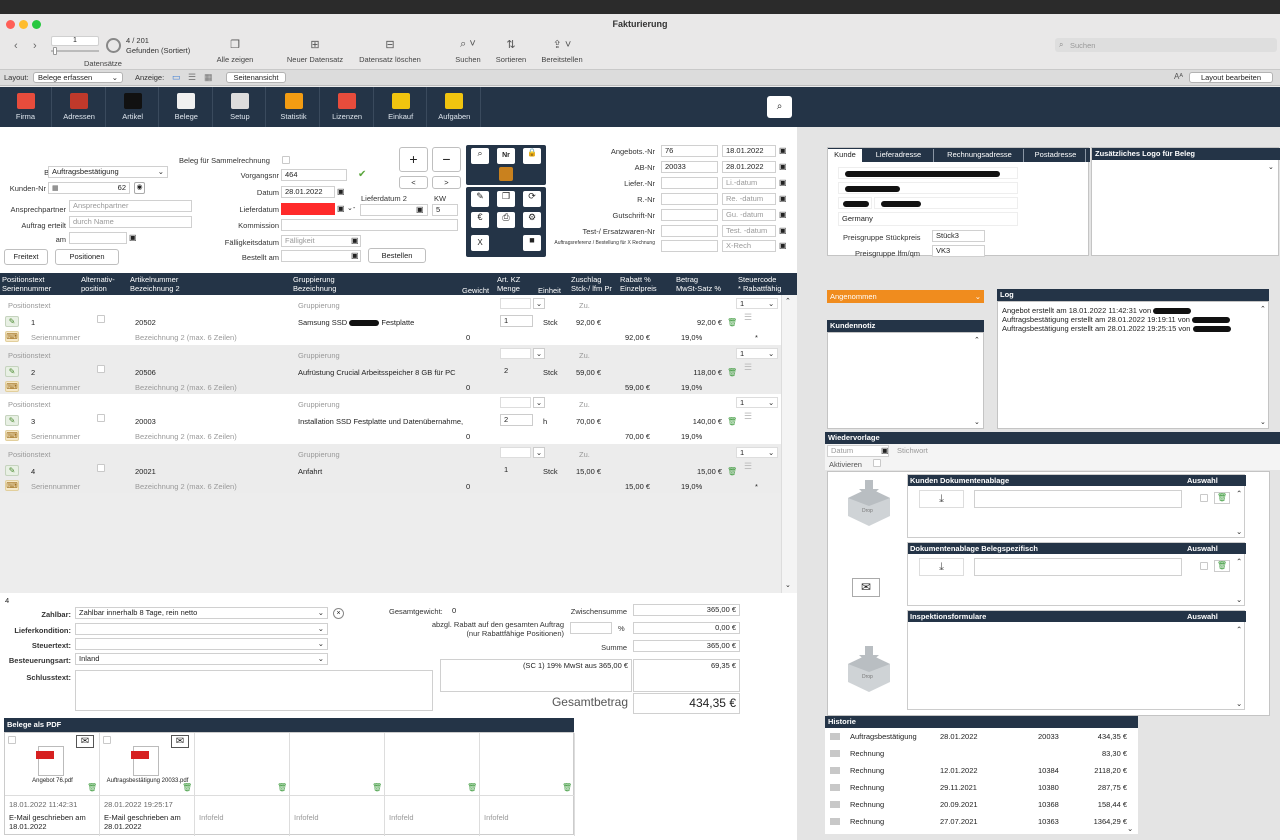 Image resolution: width=1280 pixels, height=840 pixels. I want to click on drop-zone-top: Drop, so click(869, 502).